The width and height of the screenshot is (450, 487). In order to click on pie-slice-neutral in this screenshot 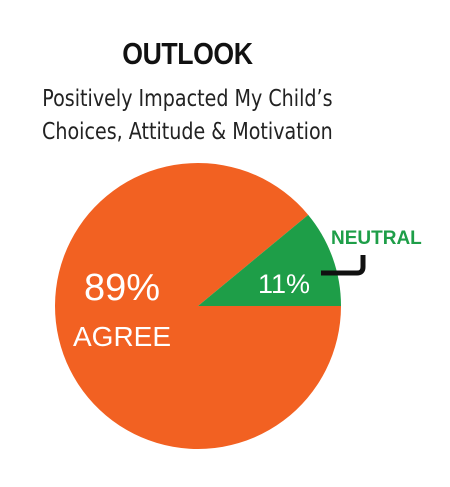, I will do `click(269, 260)`.